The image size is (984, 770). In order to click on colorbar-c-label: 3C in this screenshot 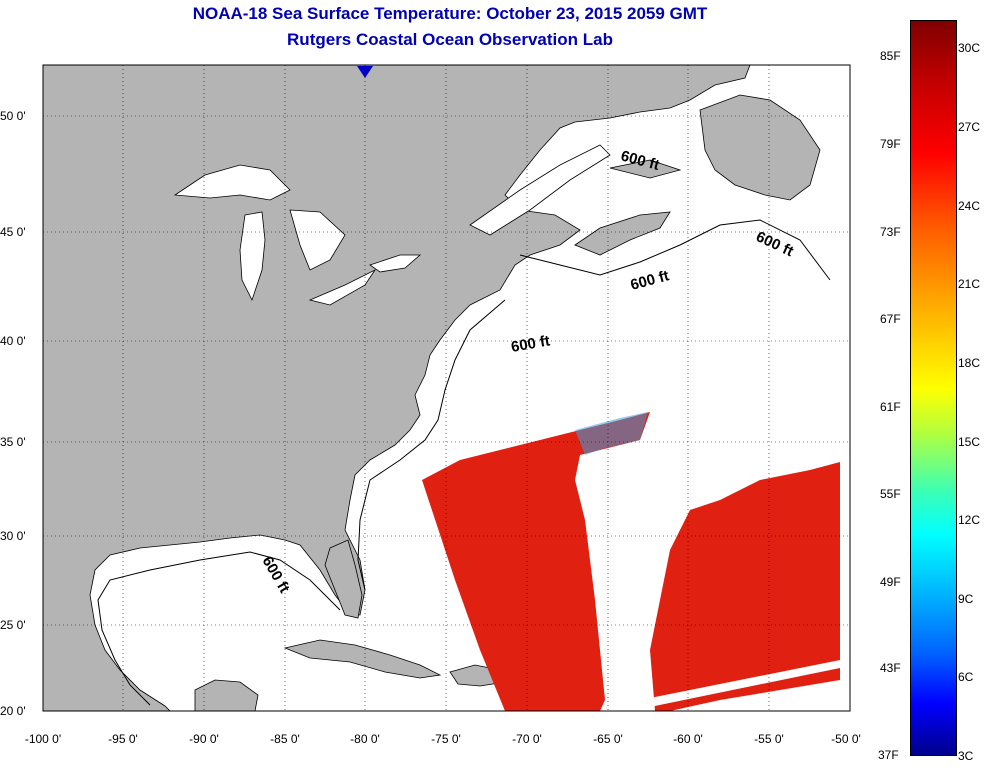, I will do `click(966, 756)`.